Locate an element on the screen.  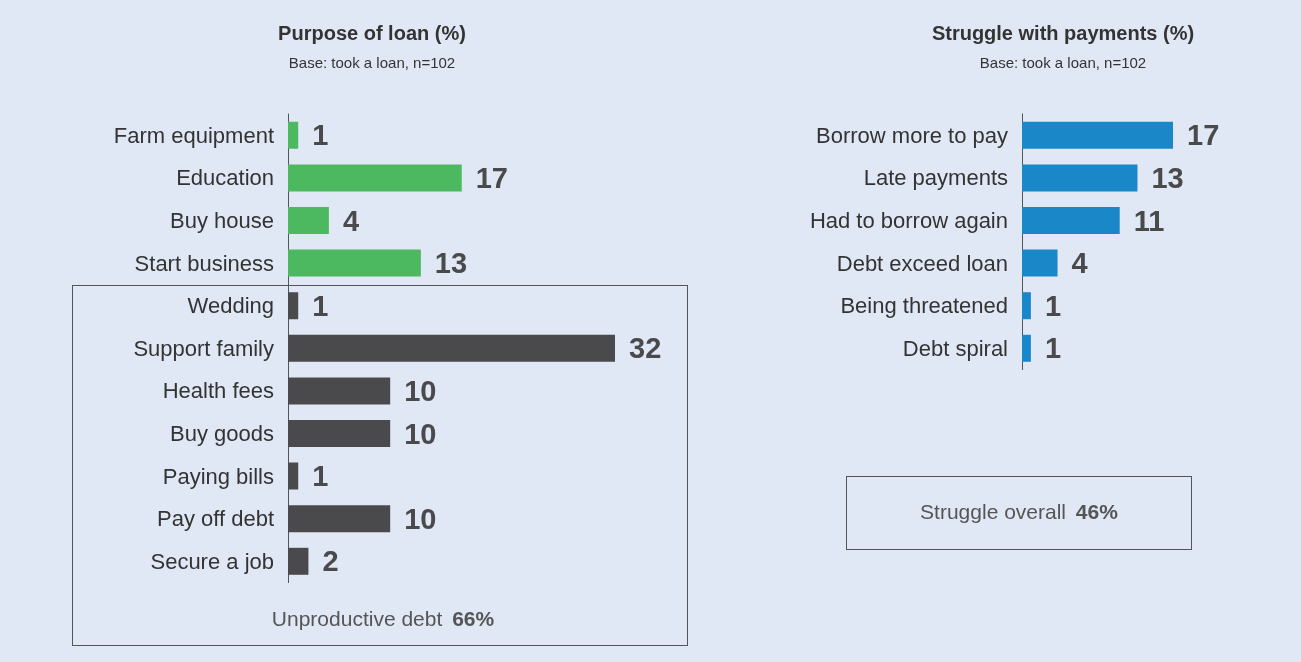
y-tick-label: Debt spiral is located at coordinates (955, 348).